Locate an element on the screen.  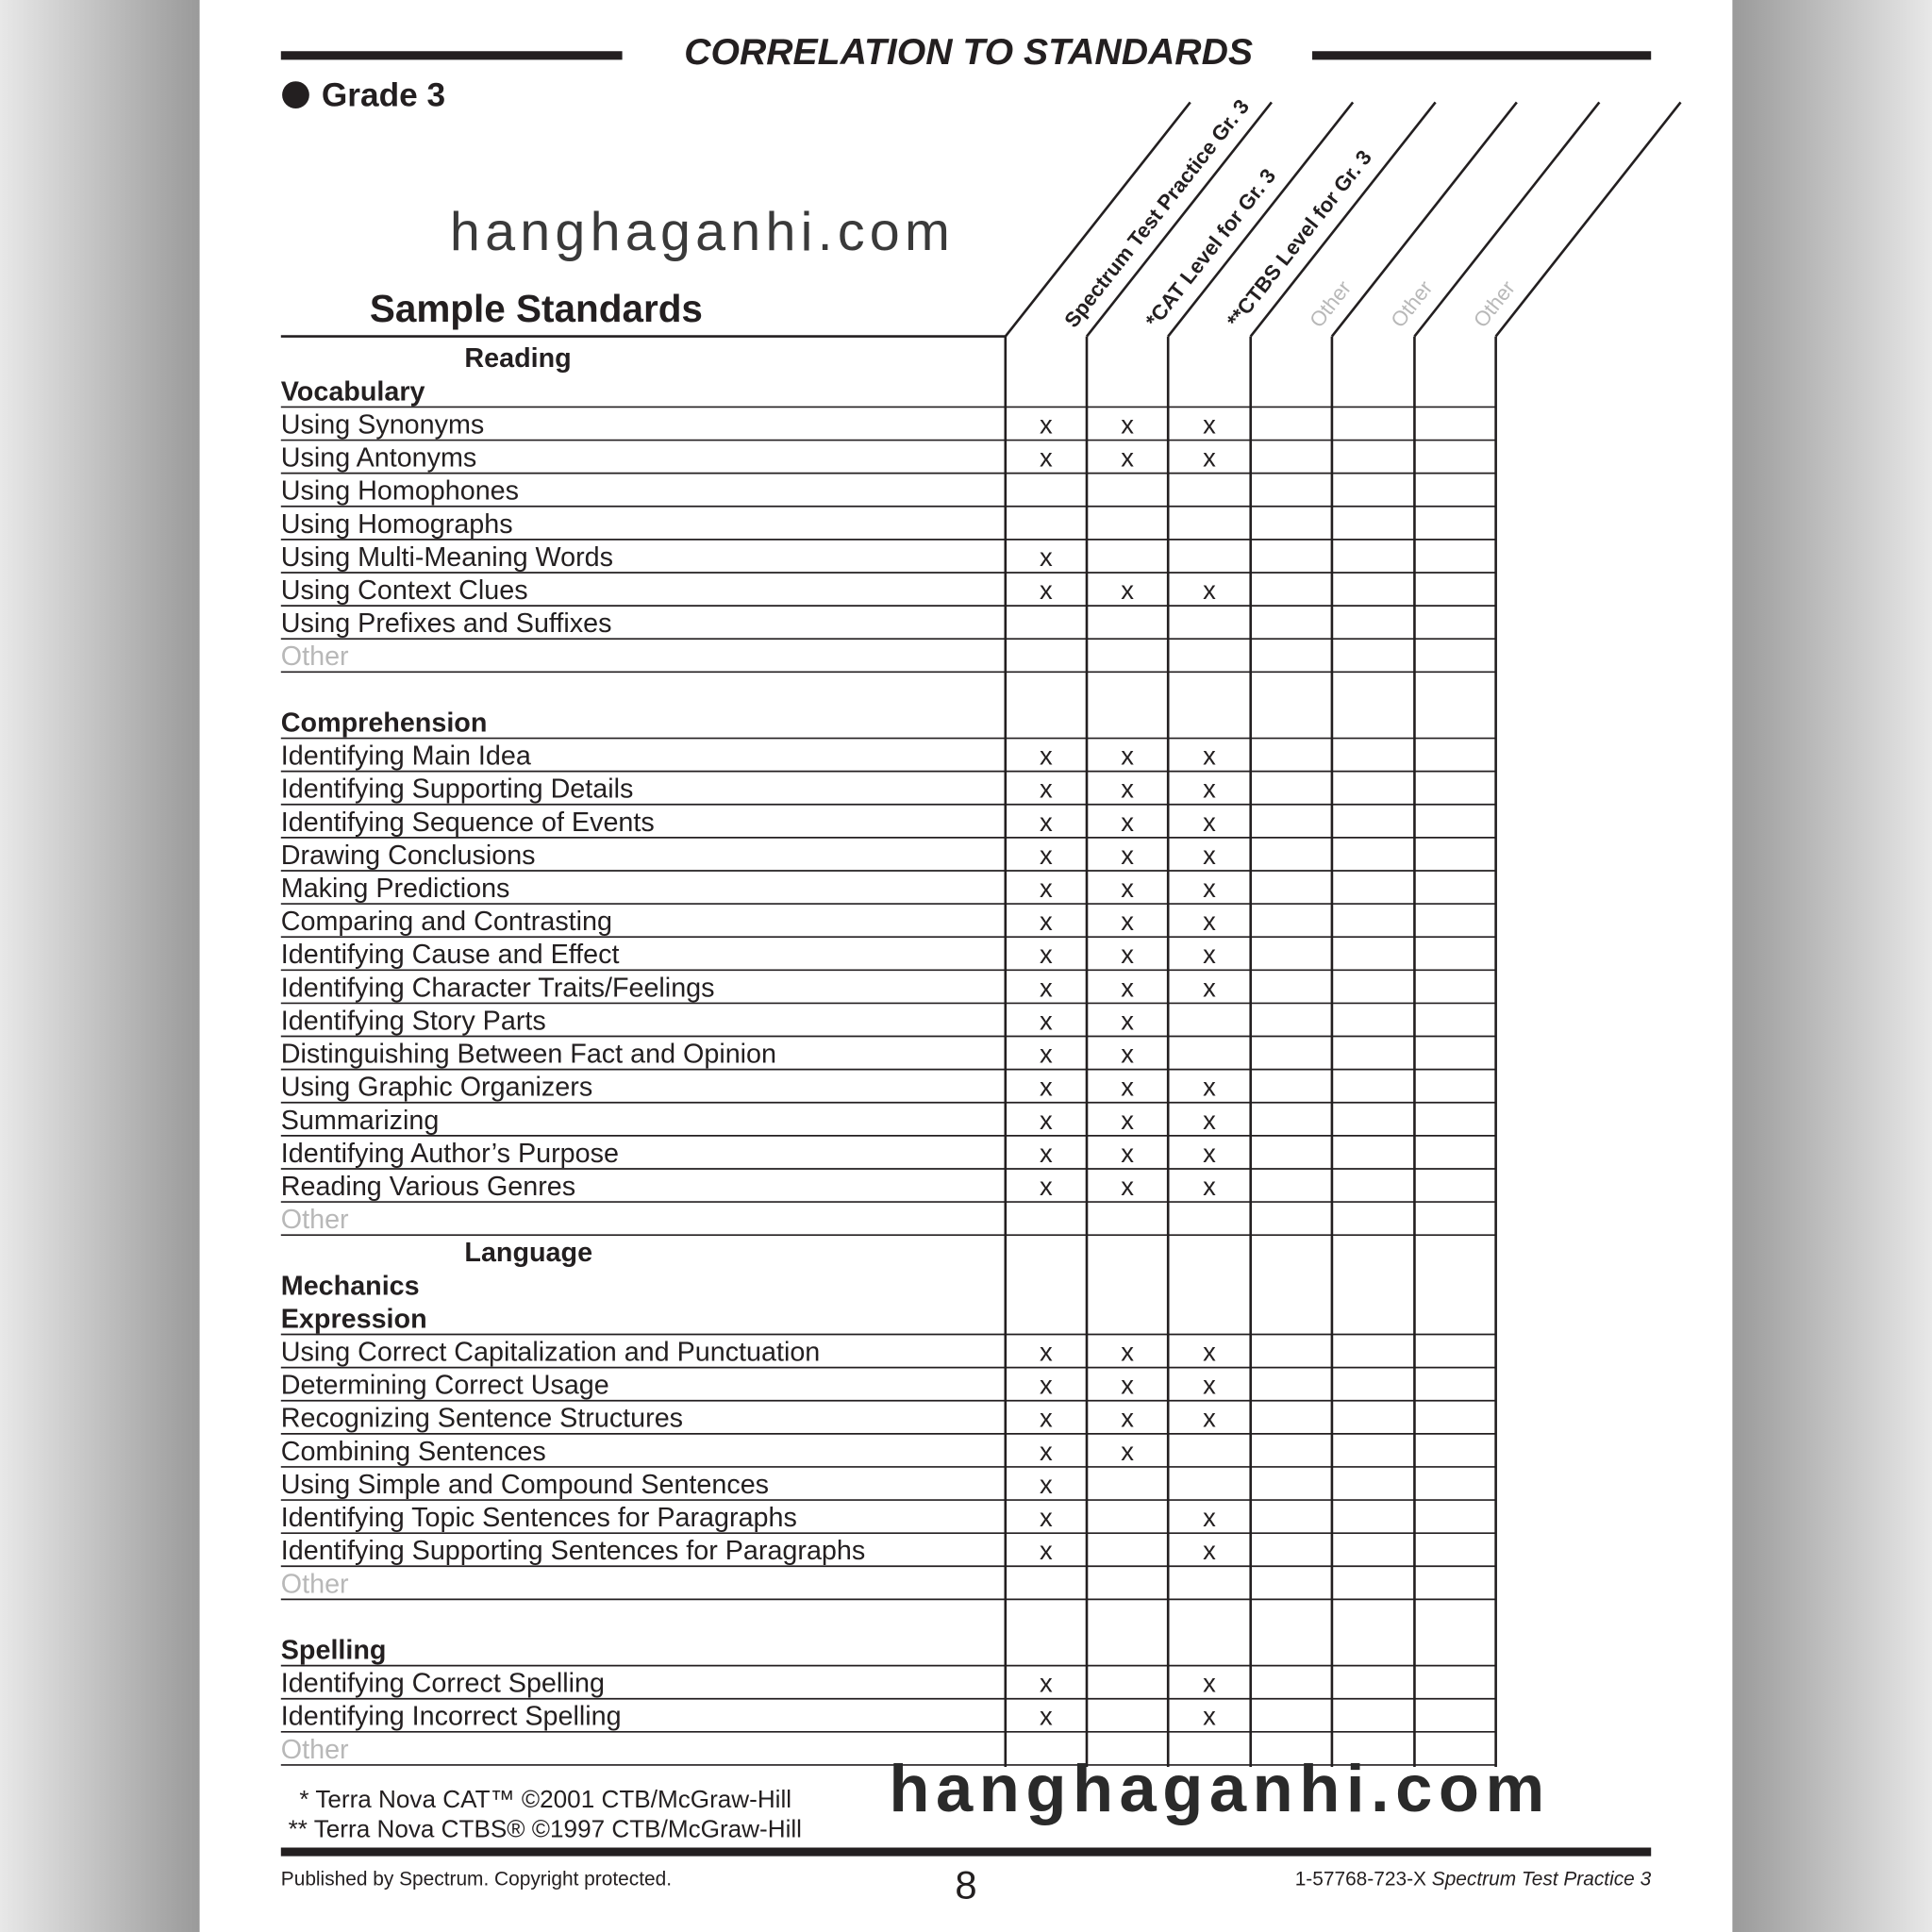
page-title: CORRELATION TO STANDARDS is located at coordinates (969, 53).